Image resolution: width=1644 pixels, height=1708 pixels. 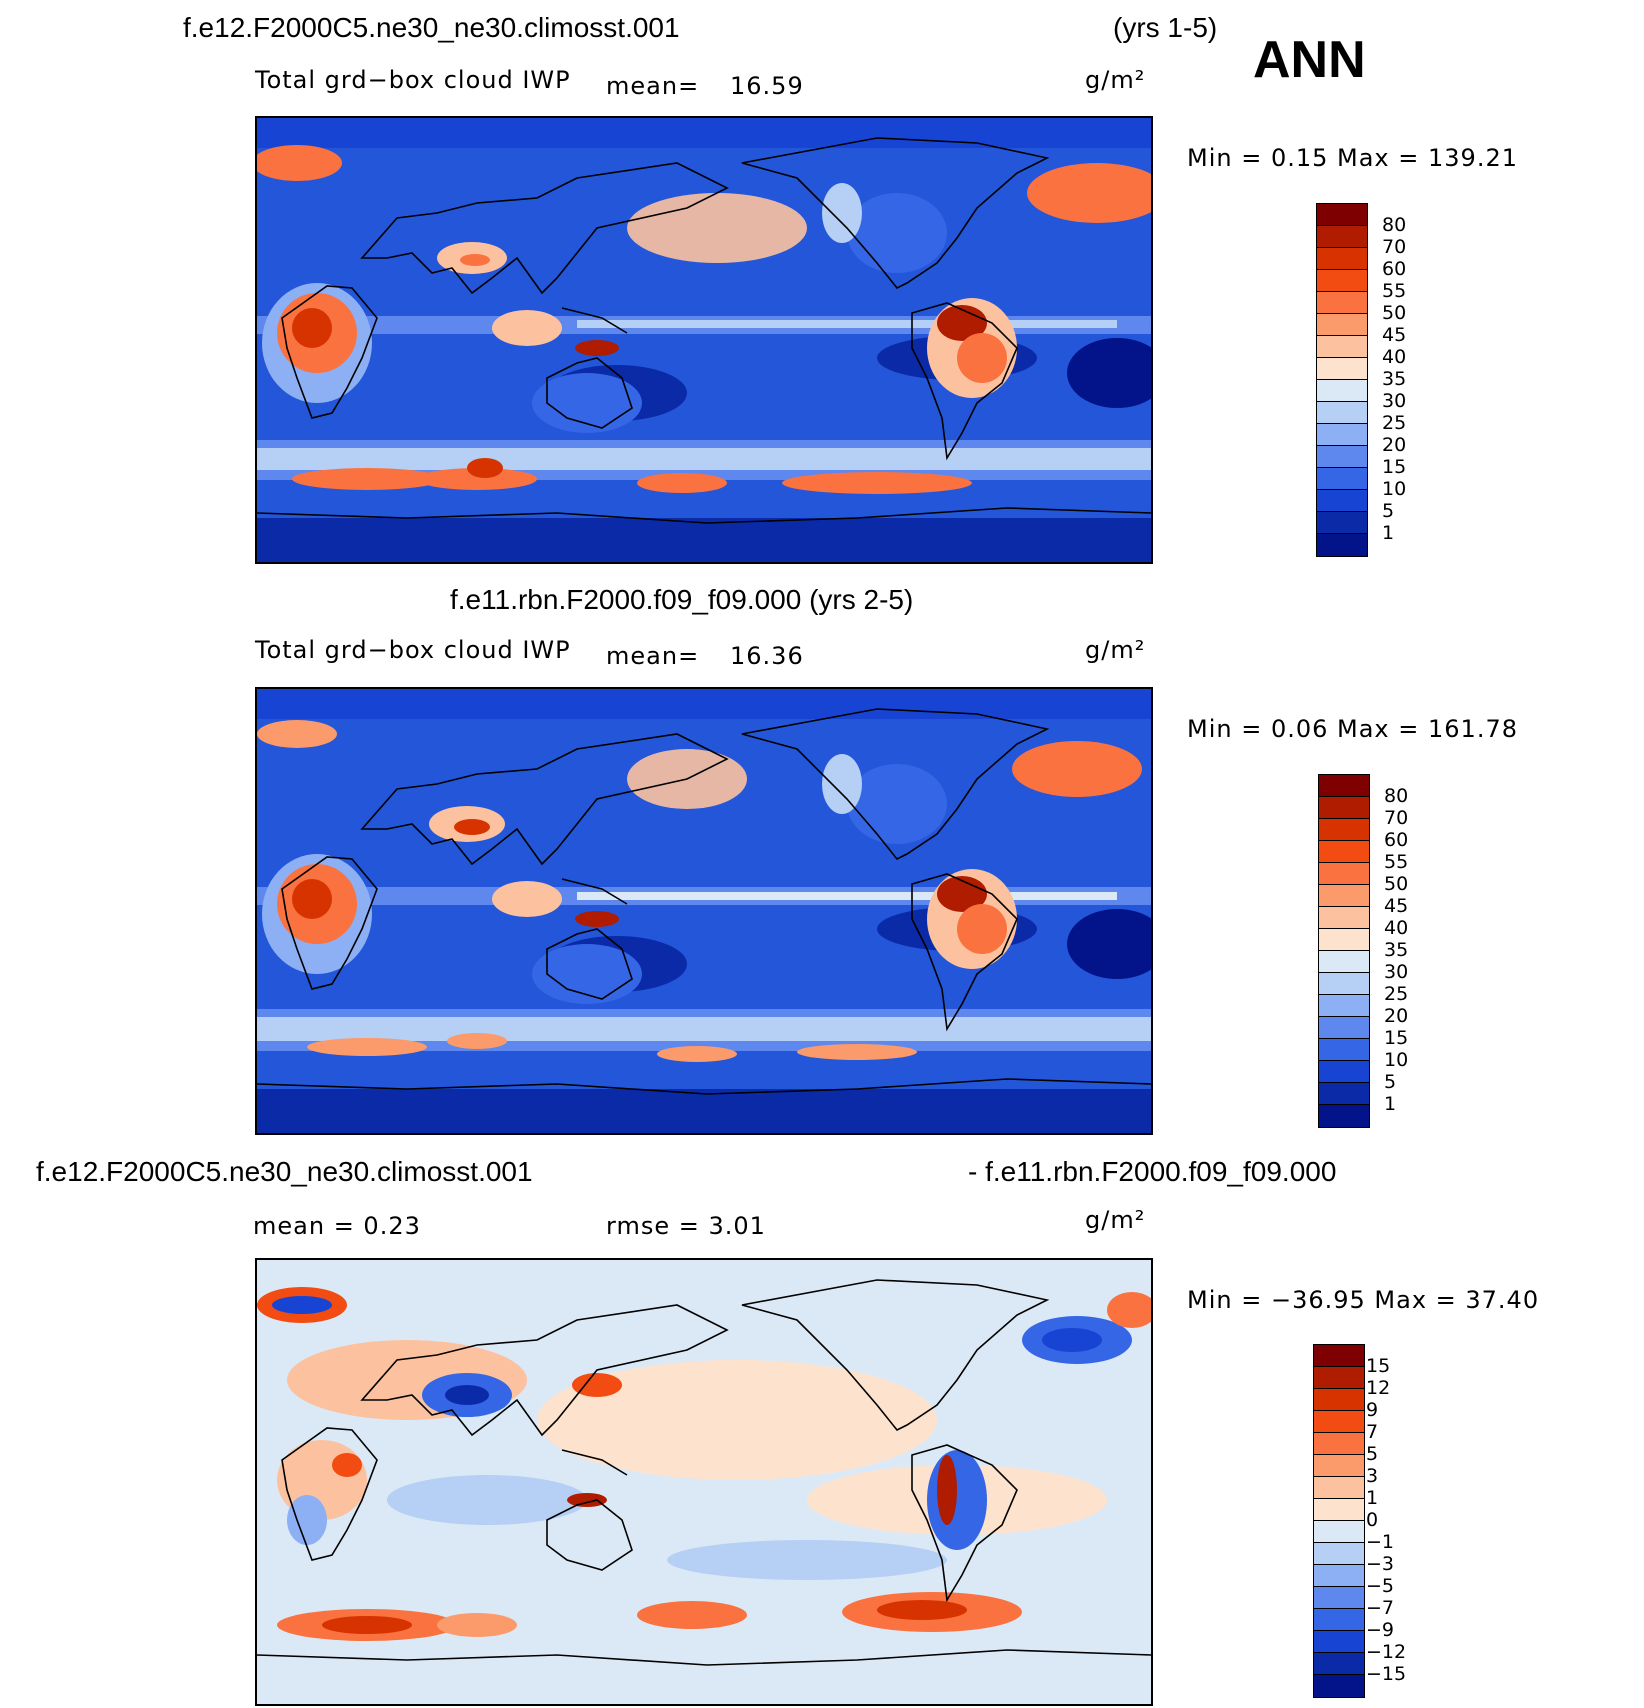 I want to click on panel2-case-title: f.e11.rbn.F2000.f09_f09.000 (yrs 2-5), so click(x=682, y=599).